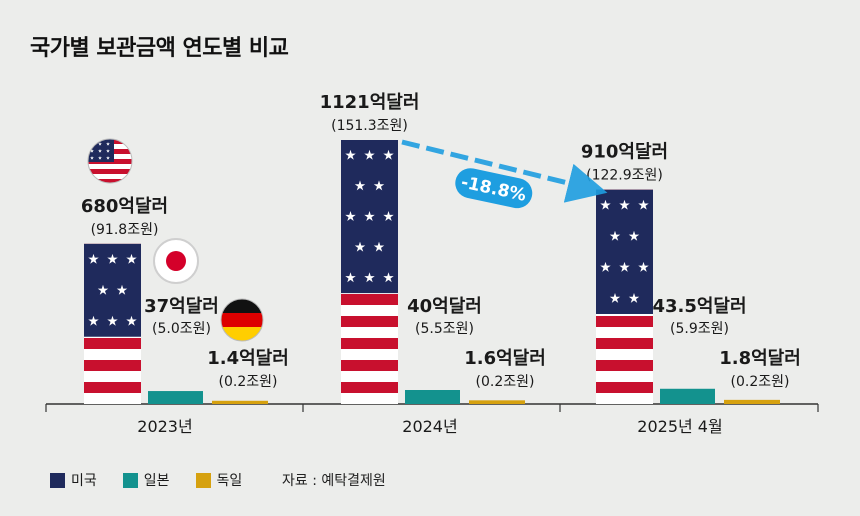 The width and height of the screenshot is (860, 516). Describe the element at coordinates (334, 481) in the screenshot. I see `source-note: 자료 : 예탁결제원` at that location.